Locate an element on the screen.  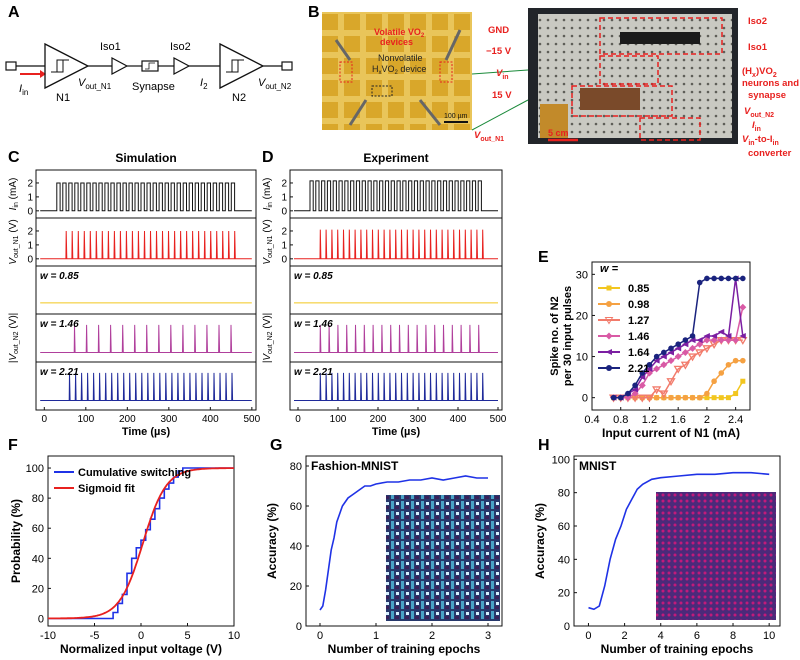
legend-label: 1.64 is located at coordinates (639, 353).